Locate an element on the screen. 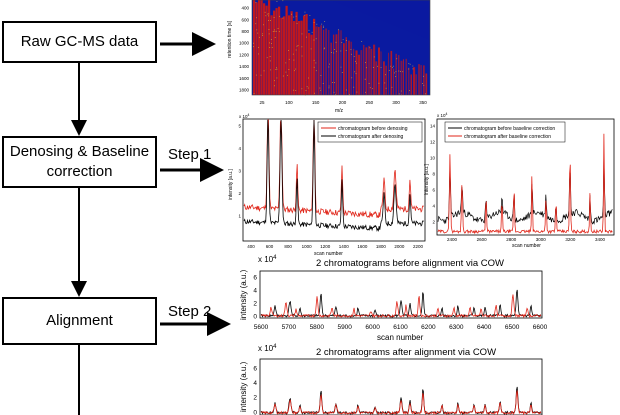 The image size is (620, 415). heatmap-xtick-6: 350 is located at coordinates (423, 102).